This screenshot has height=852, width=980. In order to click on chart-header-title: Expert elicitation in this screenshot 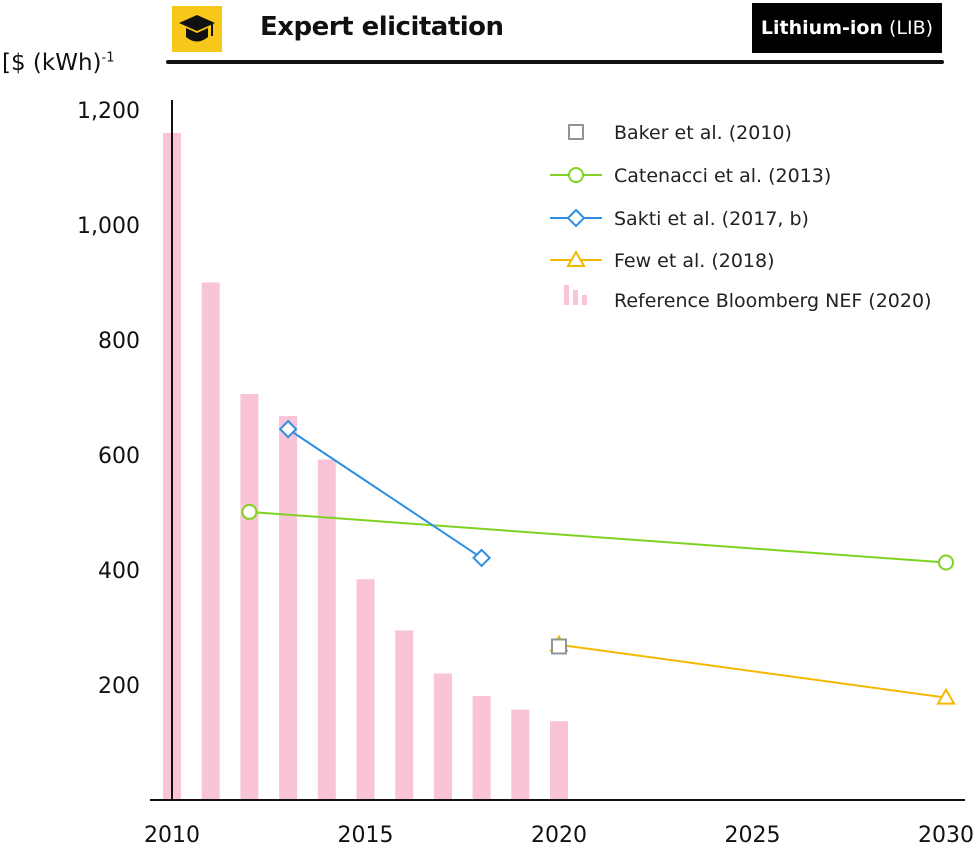, I will do `click(382, 27)`.